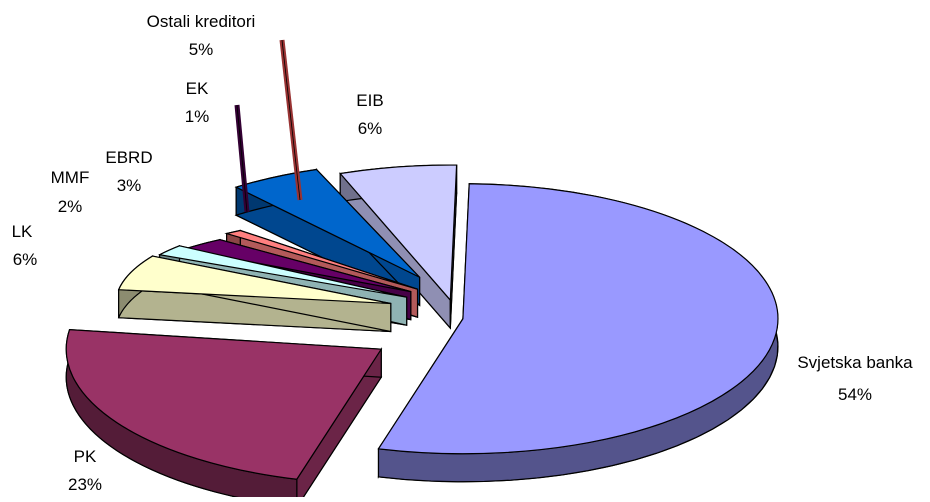 The width and height of the screenshot is (930, 502). What do you see at coordinates (855, 362) in the screenshot?
I see `slice-label-0: Svjetska banka` at bounding box center [855, 362].